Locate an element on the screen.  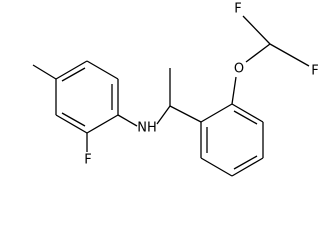
atom-label: NH is located at coordinates (147, 128).